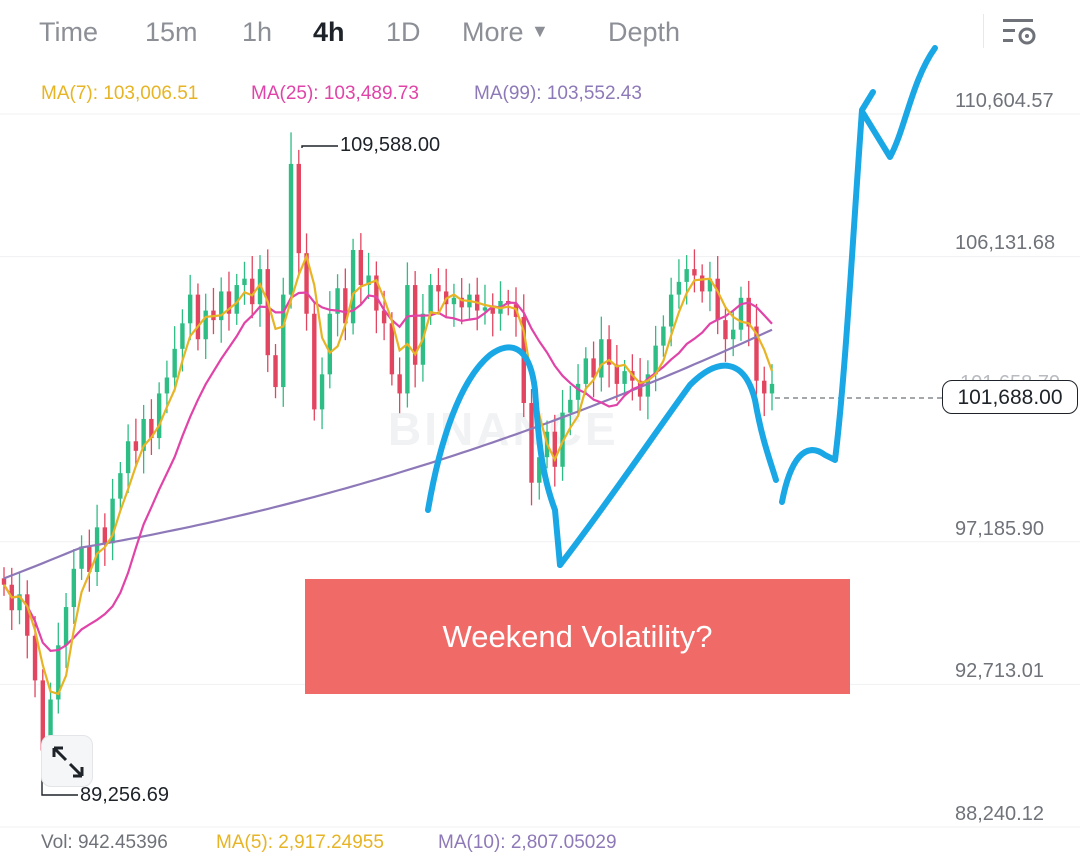 The image size is (1080, 867). Describe the element at coordinates (983, 31) in the screenshot. I see `tab-divider` at that location.